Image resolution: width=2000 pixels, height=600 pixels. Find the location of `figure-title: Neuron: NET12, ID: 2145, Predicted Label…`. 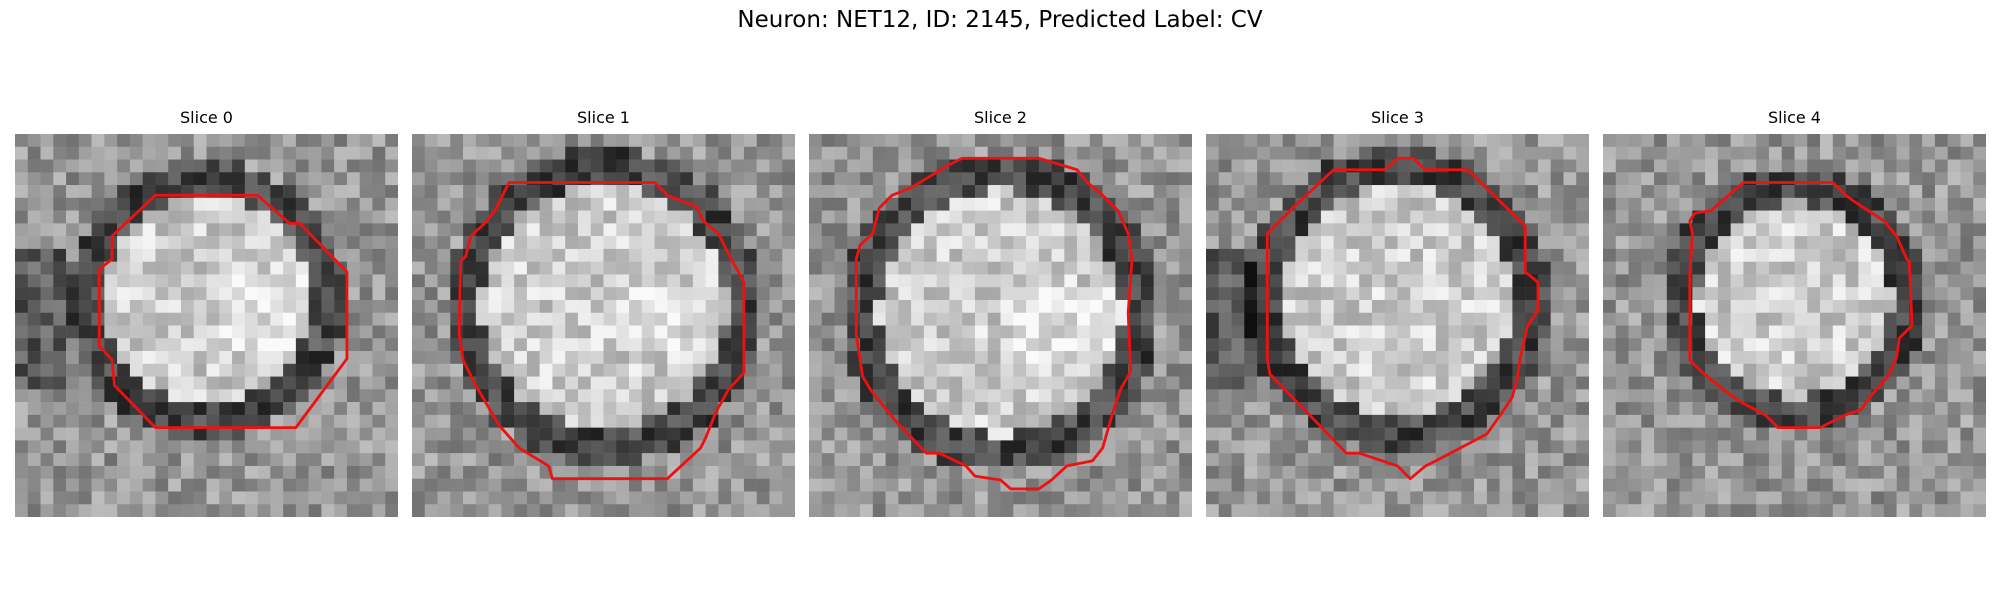

figure-title: Neuron: NET12, ID: 2145, Predicted Label… is located at coordinates (1000, 20).